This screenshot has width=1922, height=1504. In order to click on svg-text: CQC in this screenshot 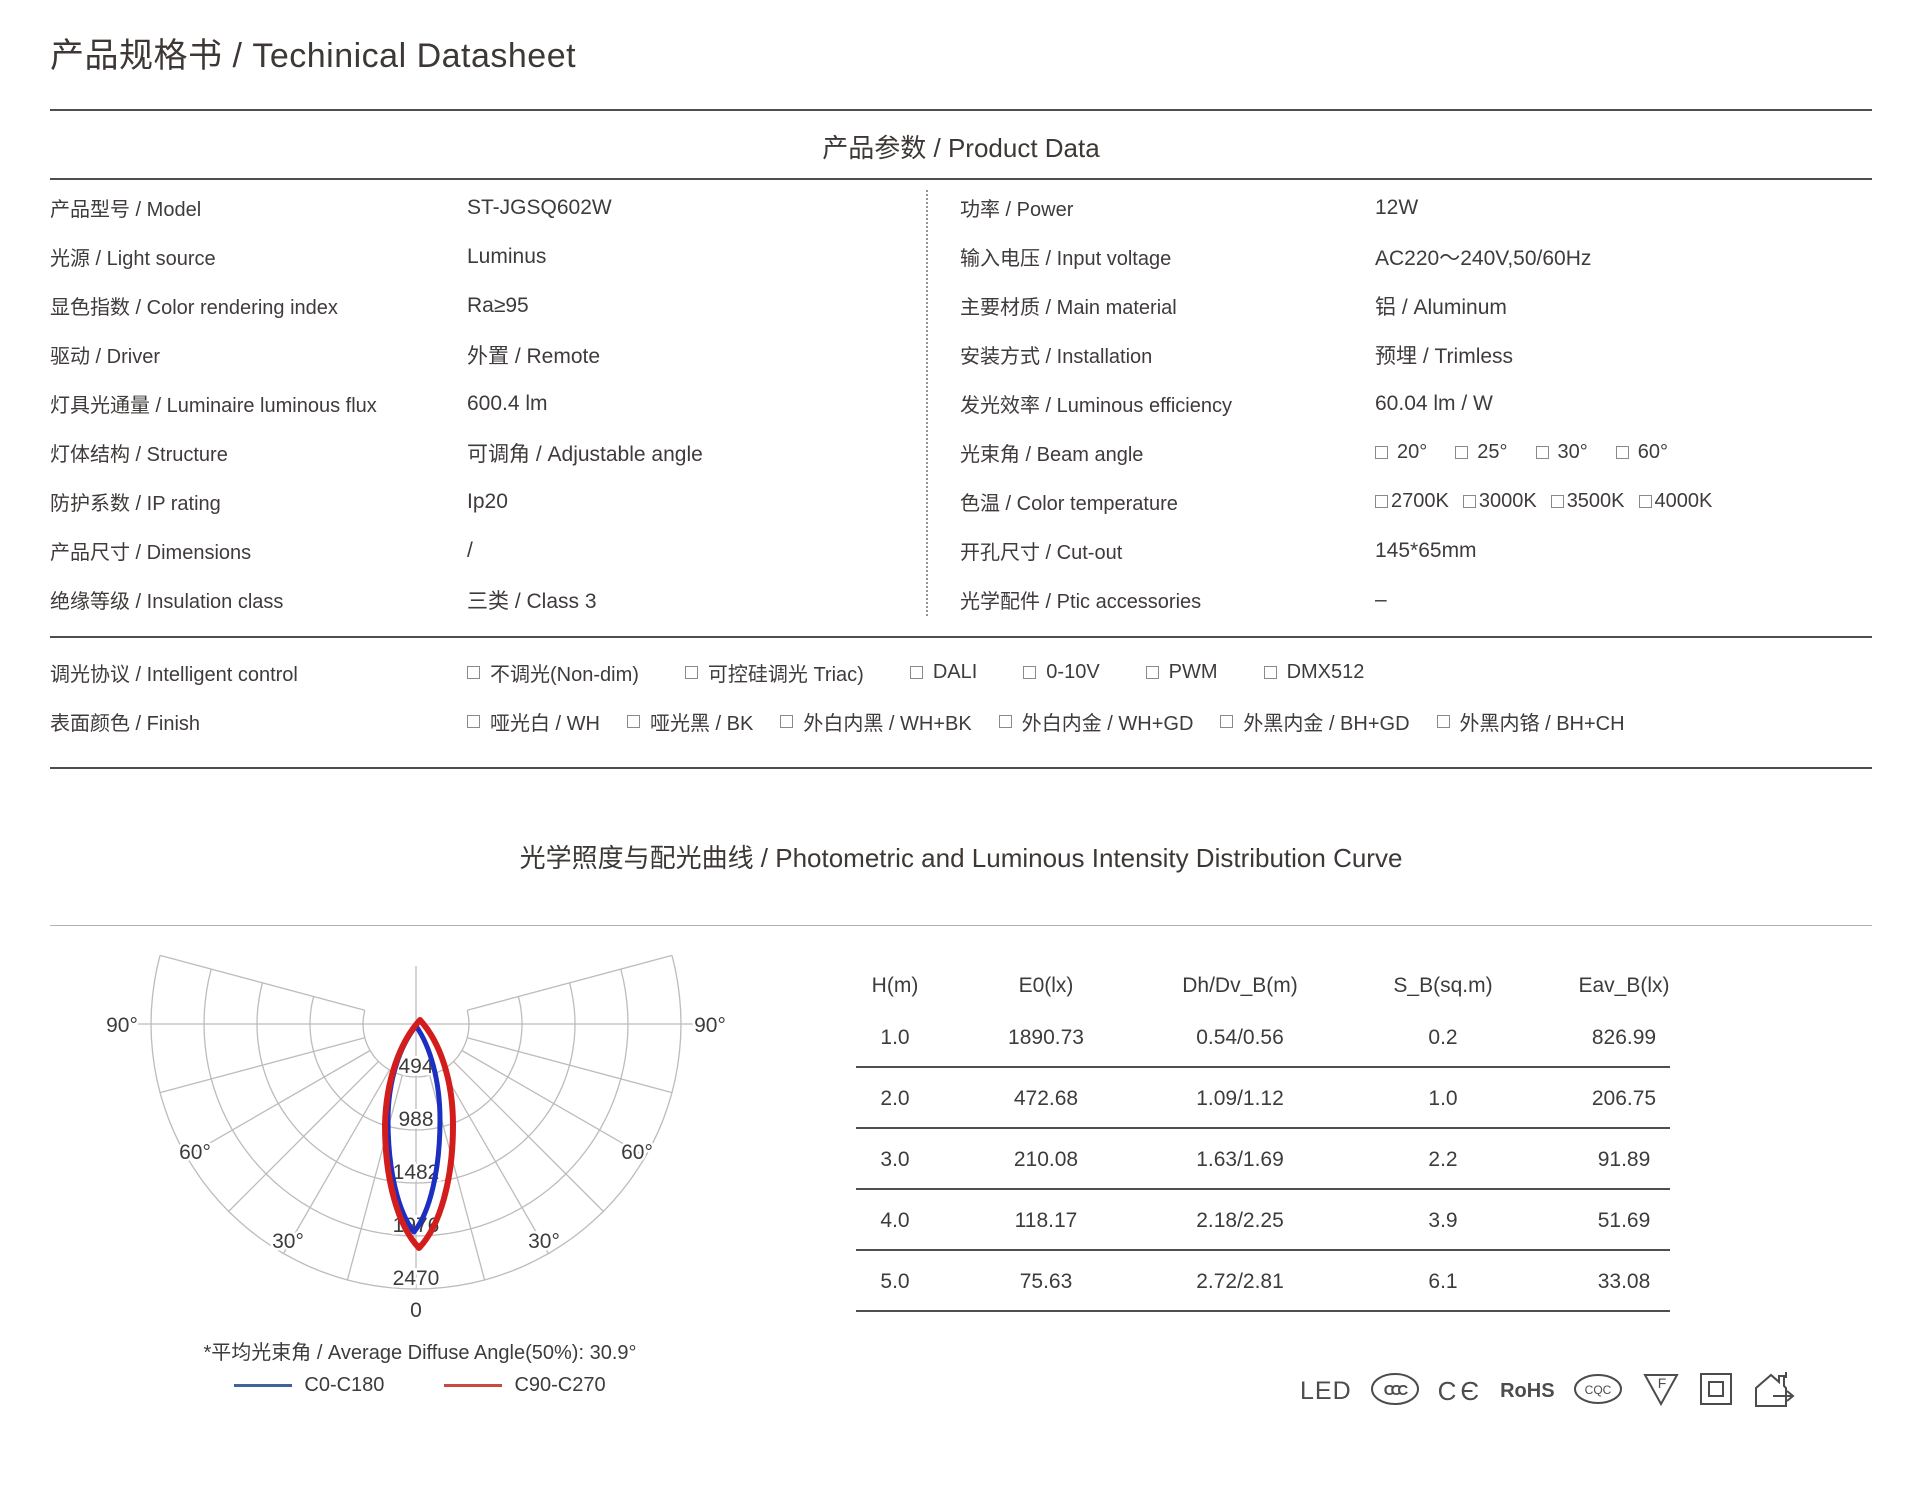, I will do `click(1597, 1390)`.